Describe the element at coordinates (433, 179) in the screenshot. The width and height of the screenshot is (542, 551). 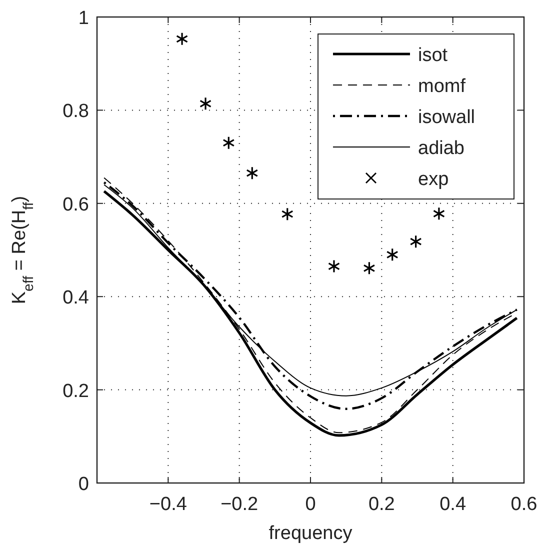
I see `legend-label: exp` at that location.